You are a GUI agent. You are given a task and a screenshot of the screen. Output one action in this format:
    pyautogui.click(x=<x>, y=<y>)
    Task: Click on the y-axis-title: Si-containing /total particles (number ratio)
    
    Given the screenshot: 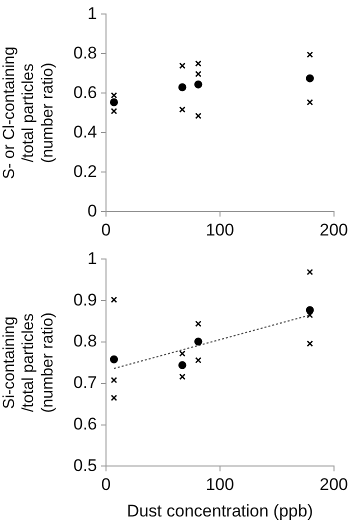 What is the action you would take?
    pyautogui.click(x=28, y=362)
    